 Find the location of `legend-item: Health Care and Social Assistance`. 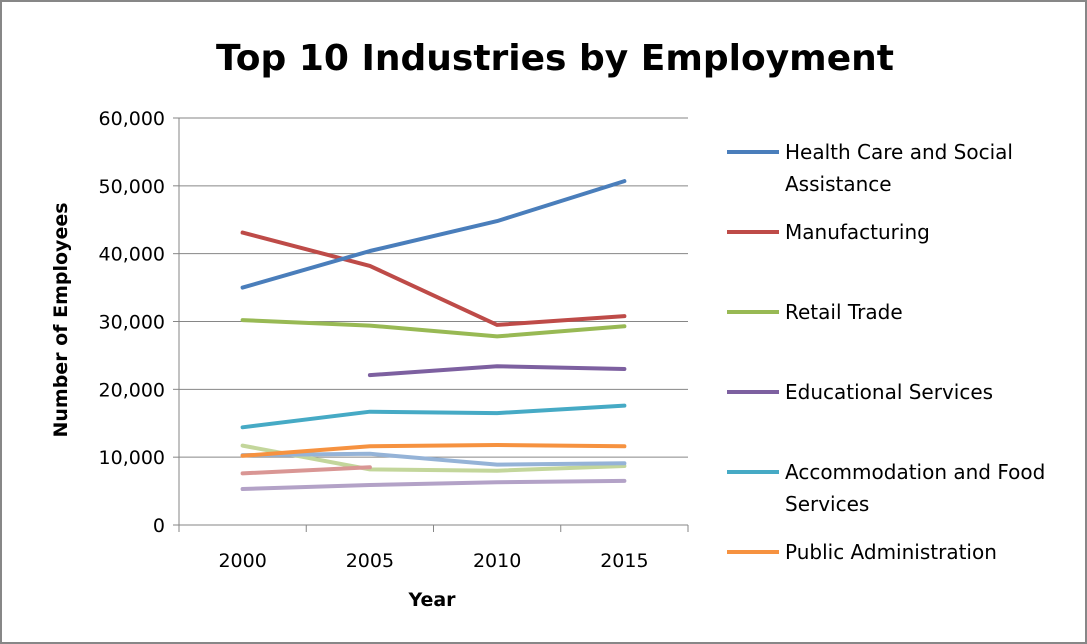

legend-item: Health Care and Social Assistance is located at coordinates (870, 168).